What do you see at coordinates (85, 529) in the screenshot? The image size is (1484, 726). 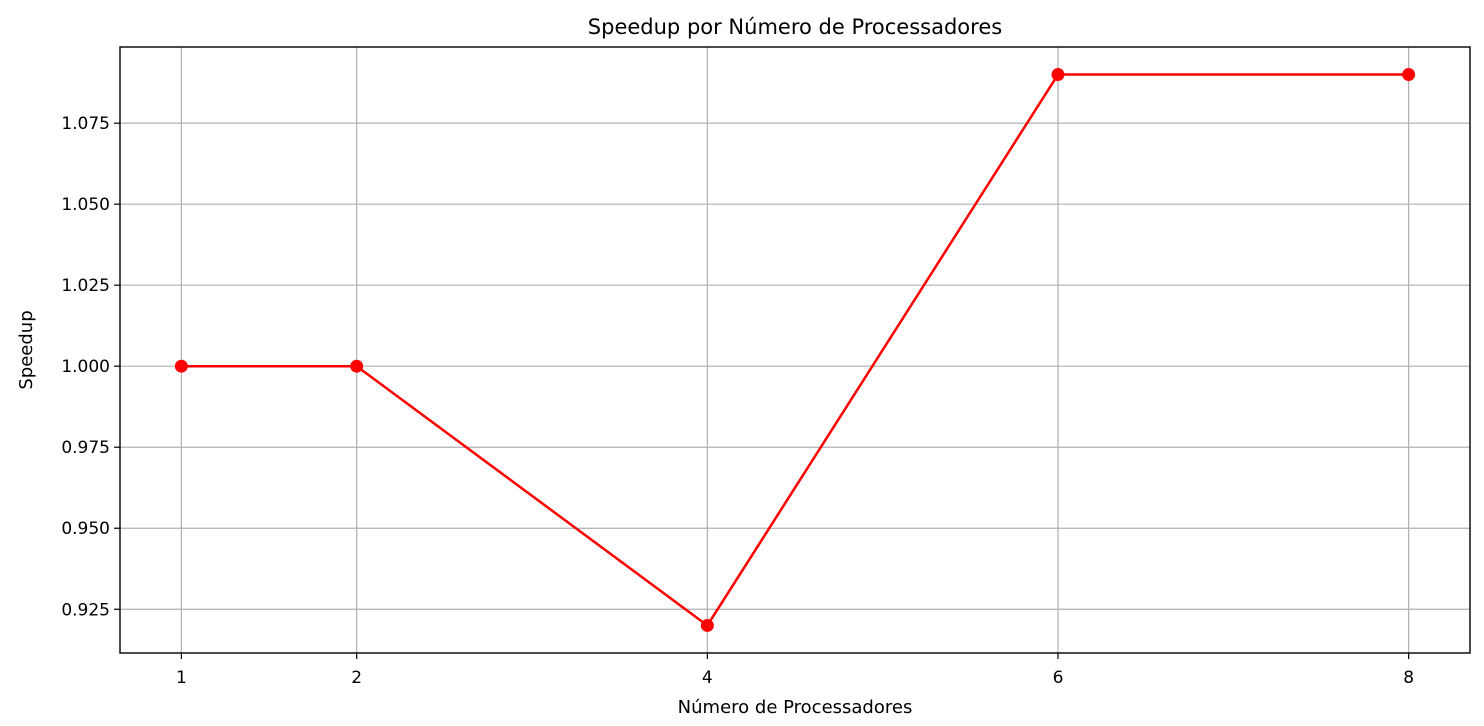 I see `y-tick-label: 0.950` at bounding box center [85, 529].